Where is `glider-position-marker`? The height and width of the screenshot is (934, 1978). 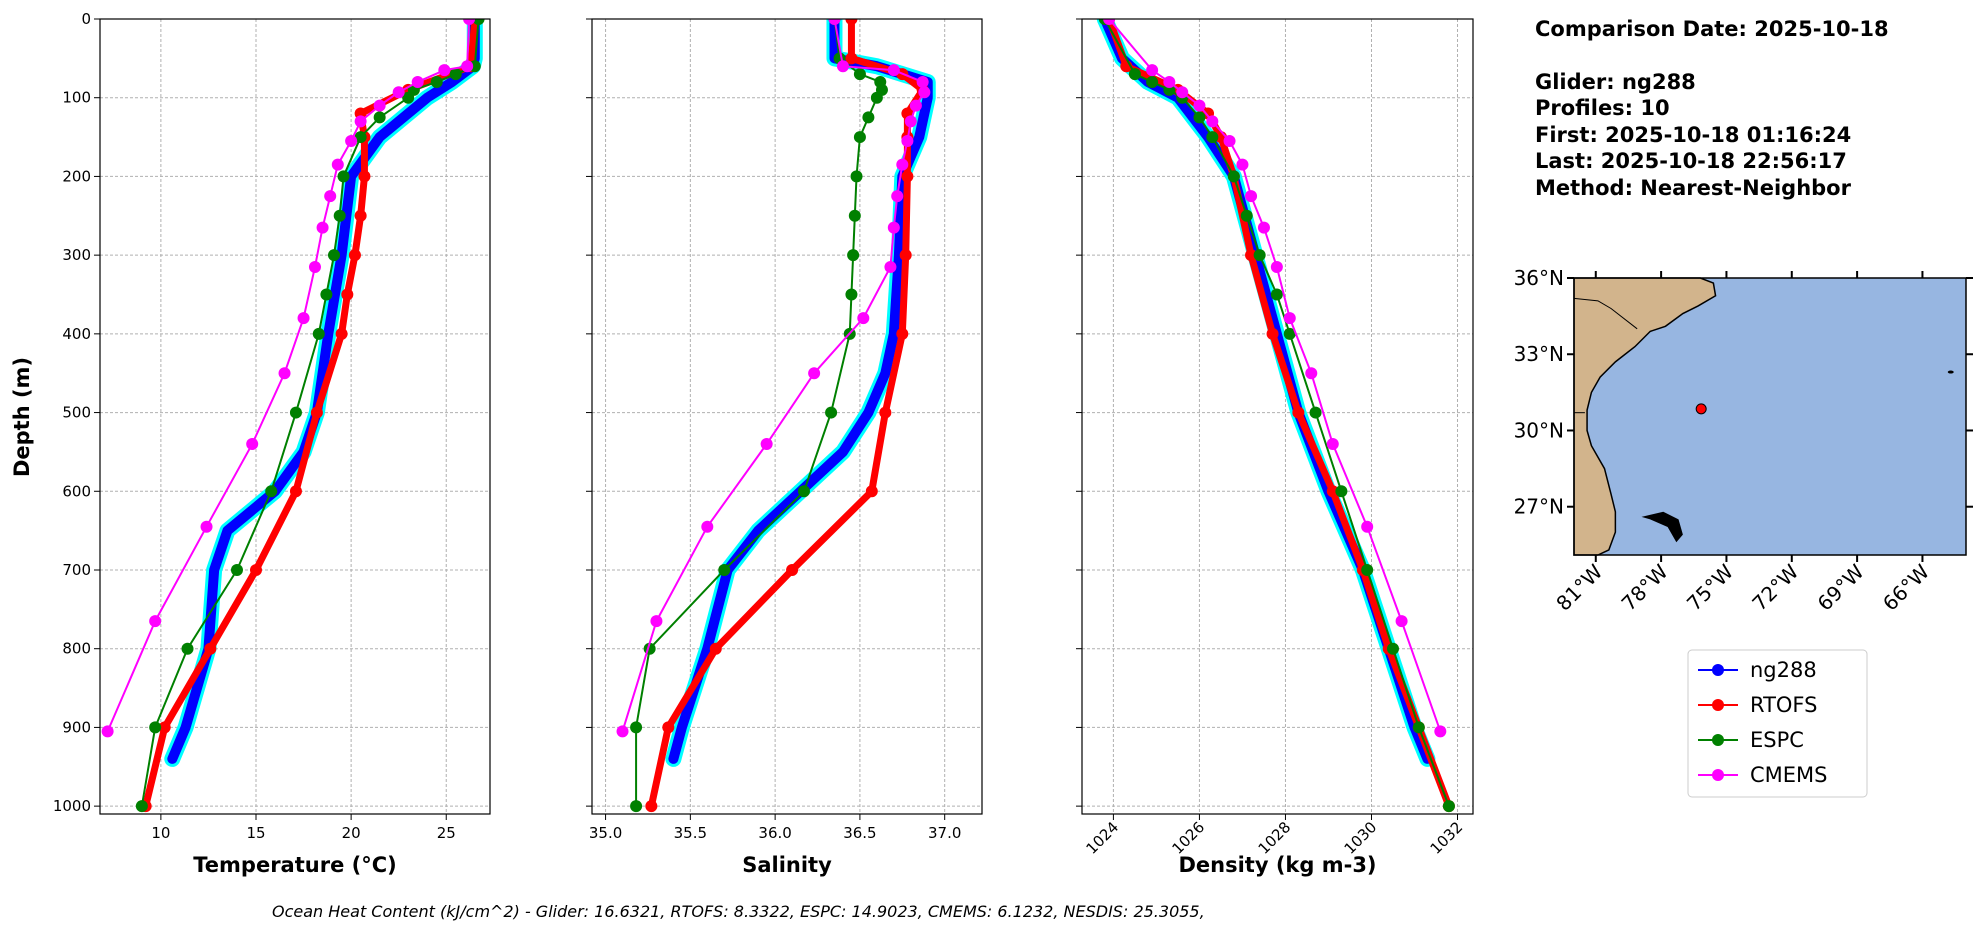 glider-position-marker is located at coordinates (1701, 409).